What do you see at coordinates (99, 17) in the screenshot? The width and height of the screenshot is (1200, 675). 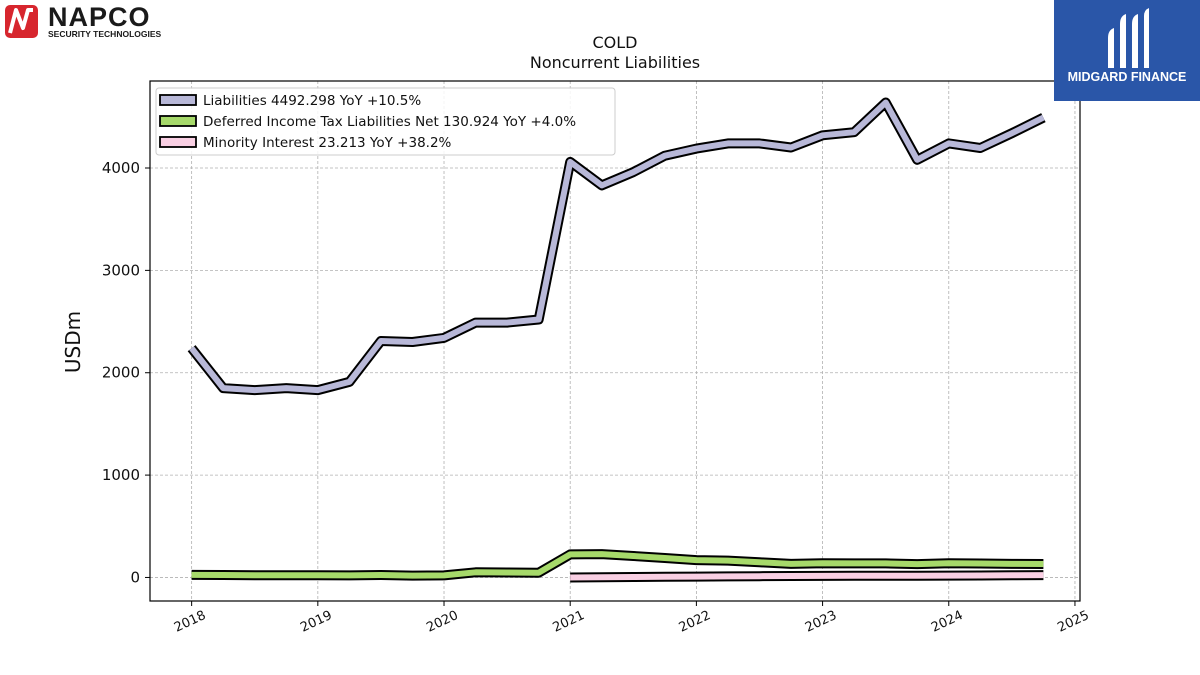 I see `napco-logo-name: NAPCO` at bounding box center [99, 17].